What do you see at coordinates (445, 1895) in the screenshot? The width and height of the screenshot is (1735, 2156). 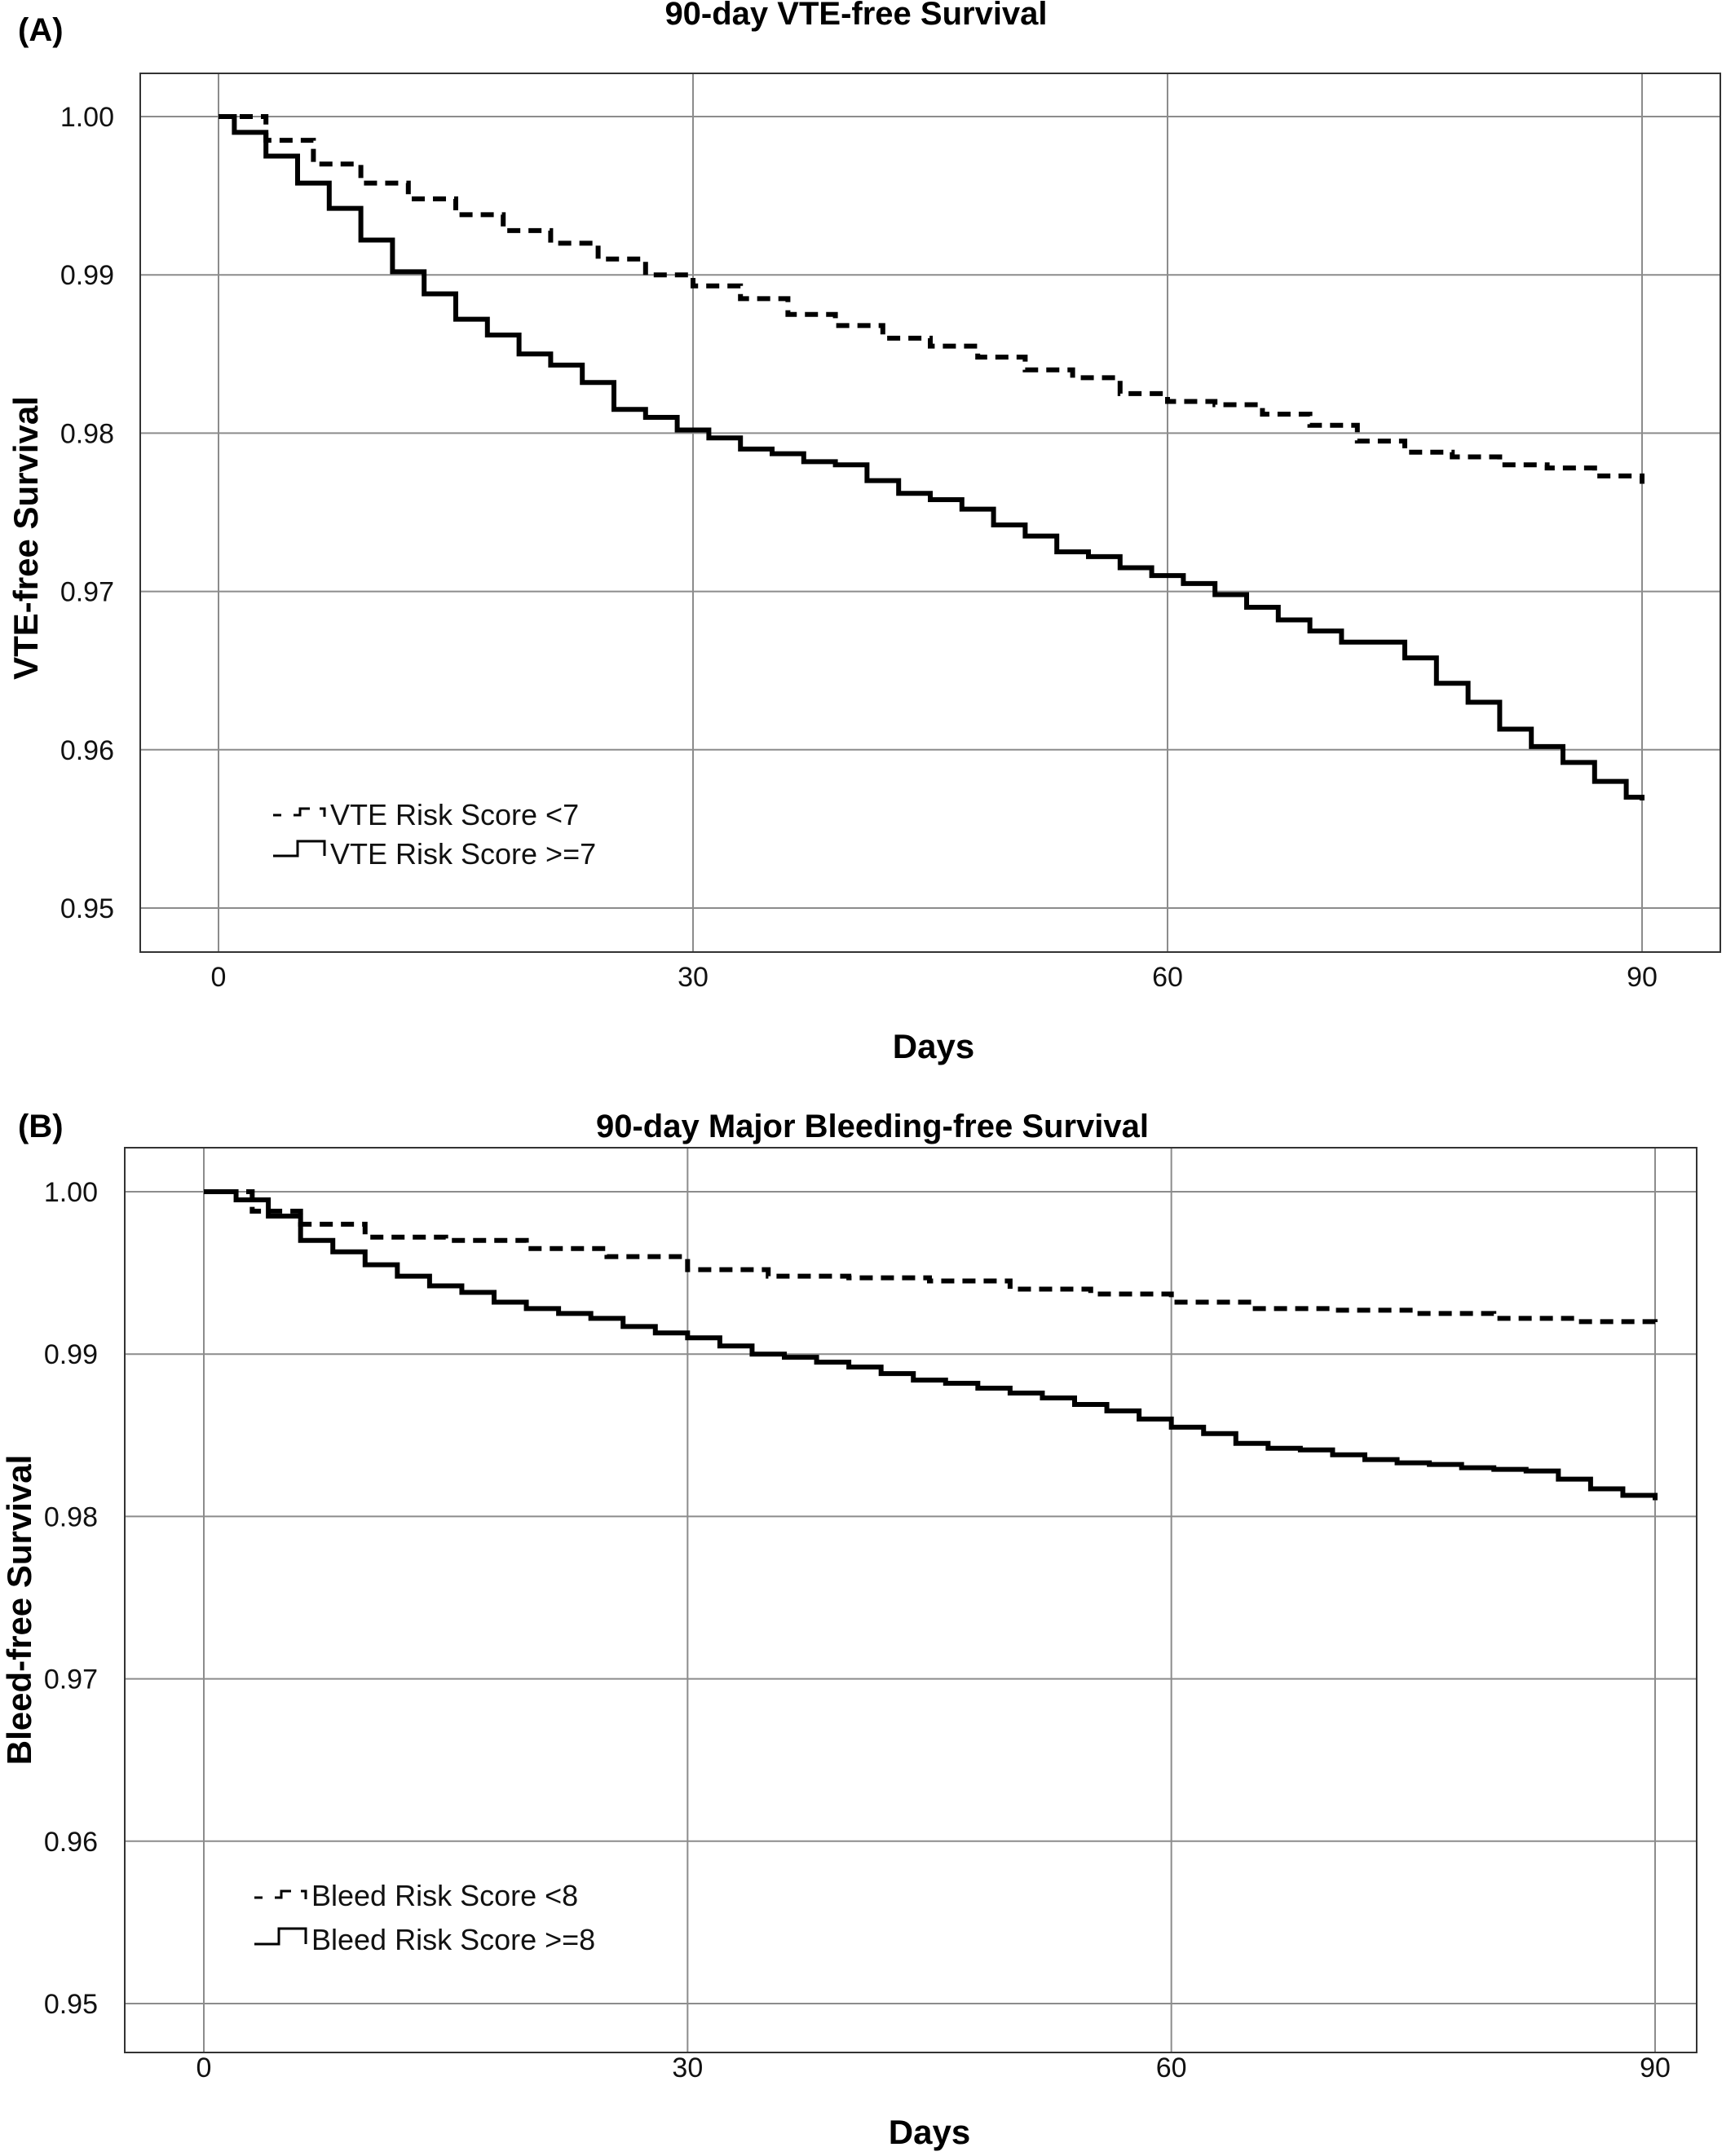 I see `panel-b-legend-label-dashed: Bleed Risk Score <8` at bounding box center [445, 1895].